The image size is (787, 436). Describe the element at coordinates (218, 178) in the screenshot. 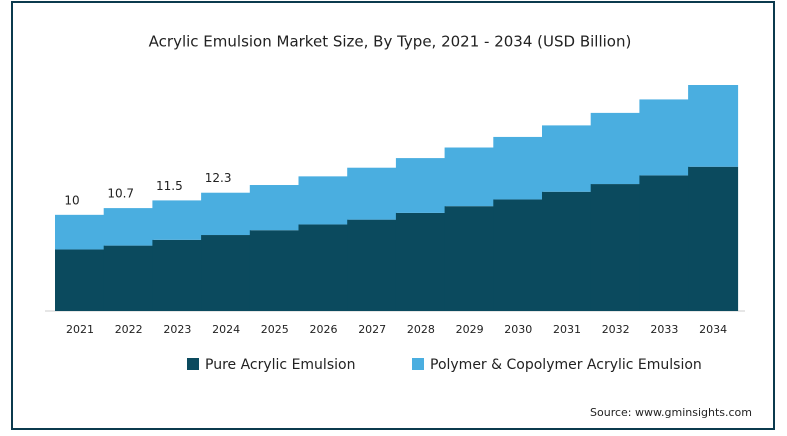

I see `total-label: 12.3` at that location.